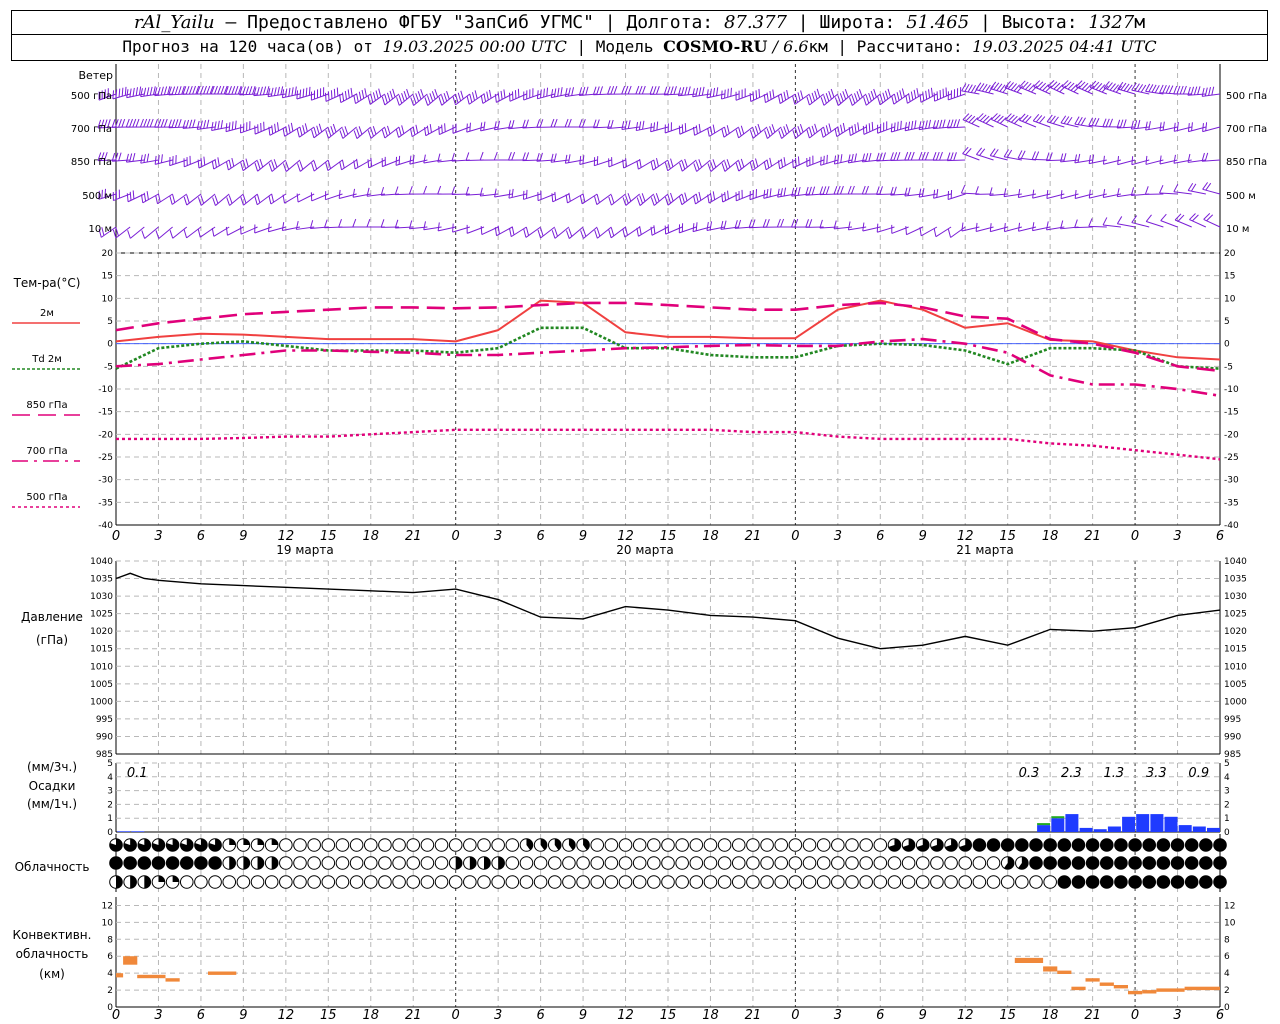  Describe the element at coordinates (101, 615) in the screenshot. I see `pressure-ytick-left: 1025` at that location.